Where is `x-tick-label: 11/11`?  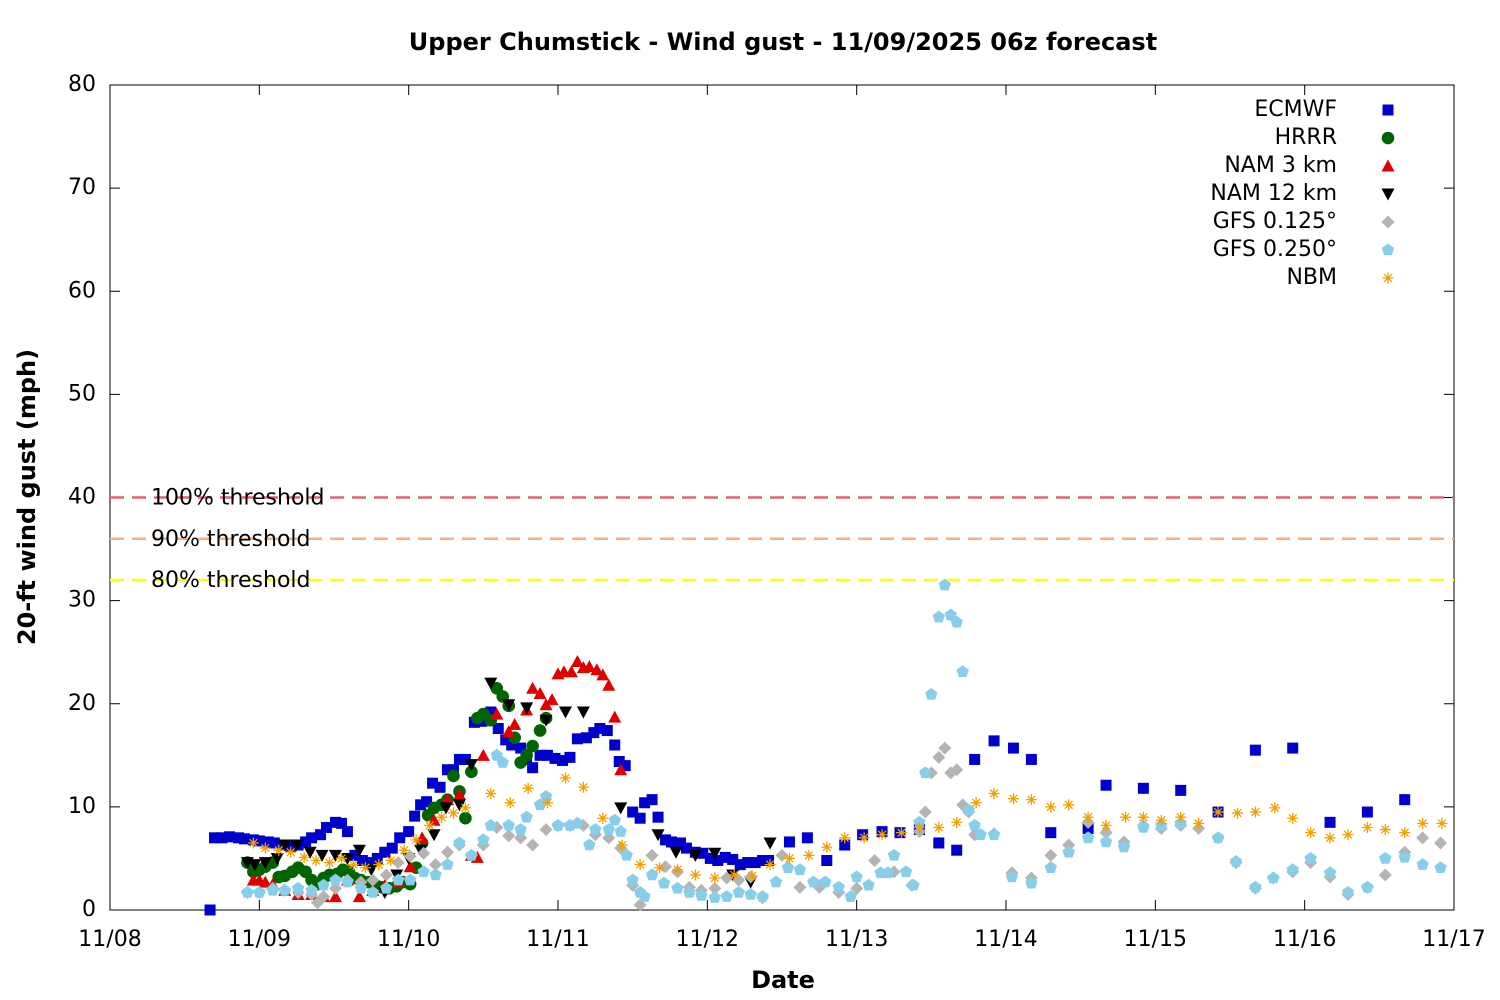
x-tick-label: 11/11 is located at coordinates (557, 939).